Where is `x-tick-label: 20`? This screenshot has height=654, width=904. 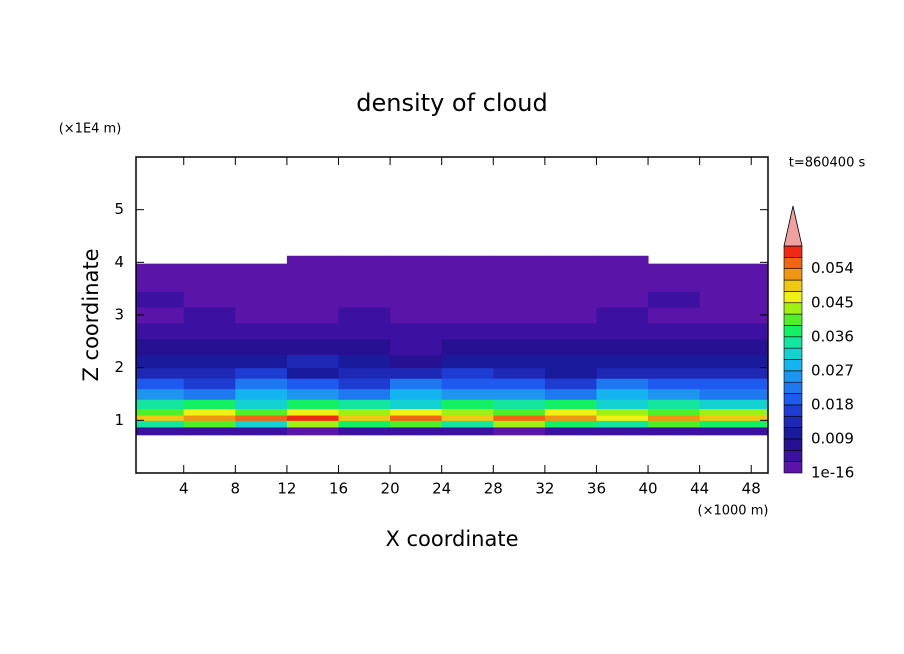 x-tick-label: 20 is located at coordinates (390, 489).